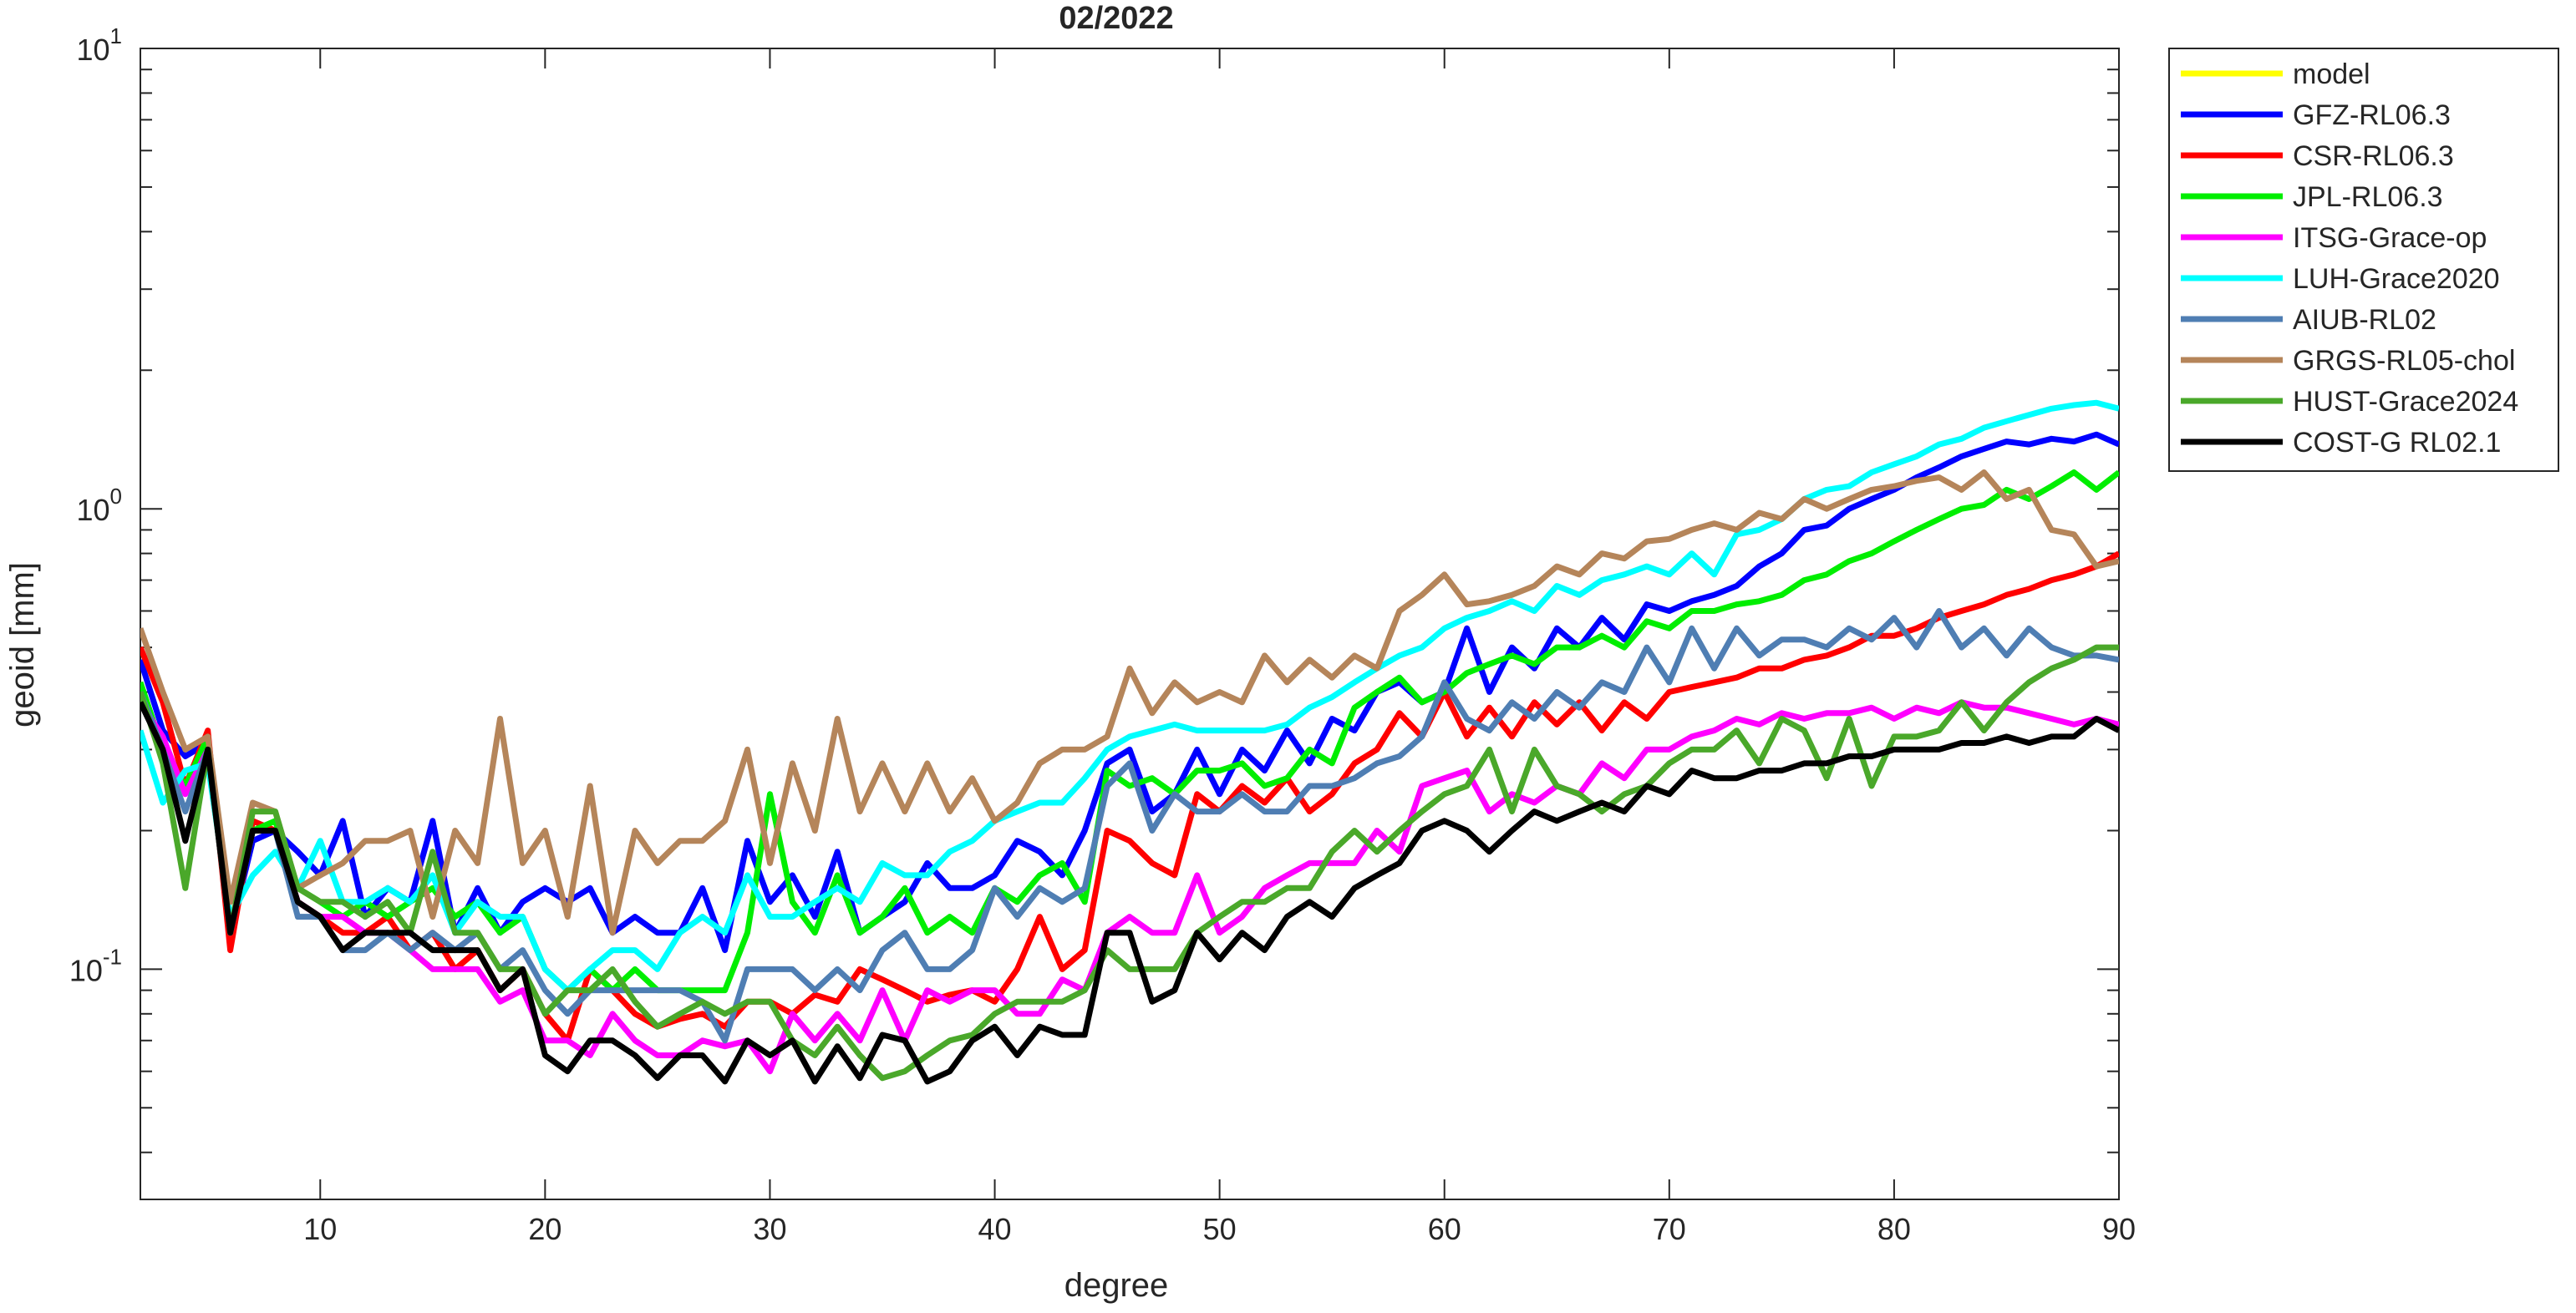  What do you see at coordinates (1116, 18) in the screenshot?
I see `chart-title: 02/2022` at bounding box center [1116, 18].